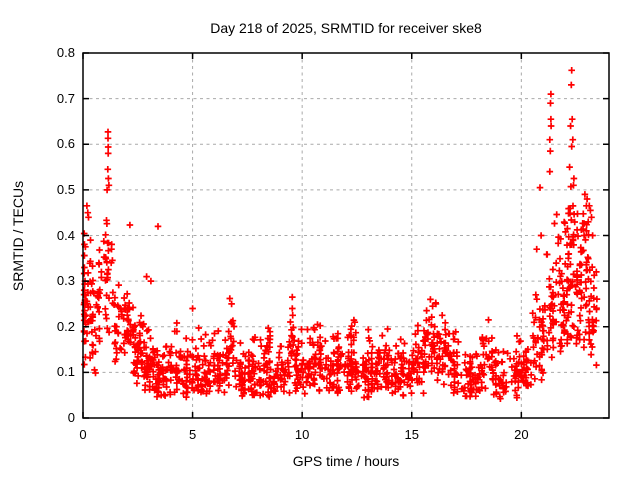 The width and height of the screenshot is (640, 480). I want to click on y-tick-label: 0.4, so click(65, 235).